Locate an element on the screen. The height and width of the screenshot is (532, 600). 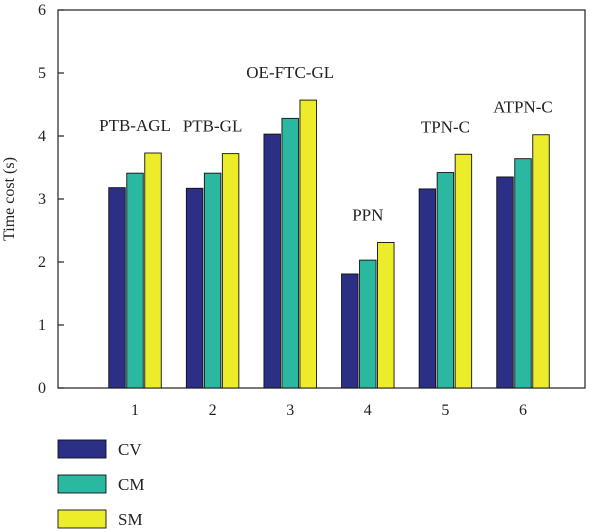
legend-label-cm: CM is located at coordinates (131, 484).